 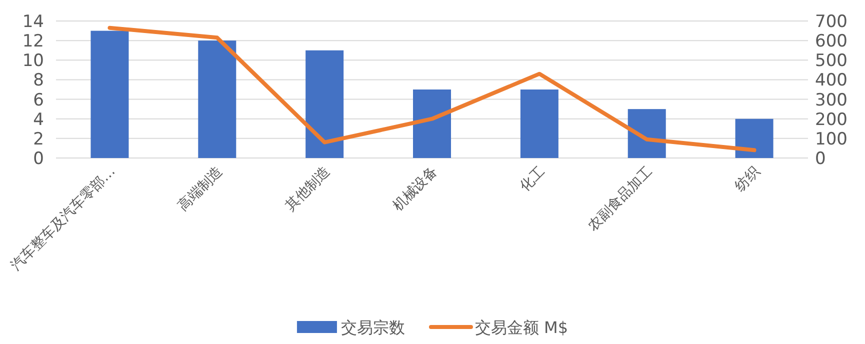 I want to click on y2-tick-label: 0, so click(x=820, y=159).